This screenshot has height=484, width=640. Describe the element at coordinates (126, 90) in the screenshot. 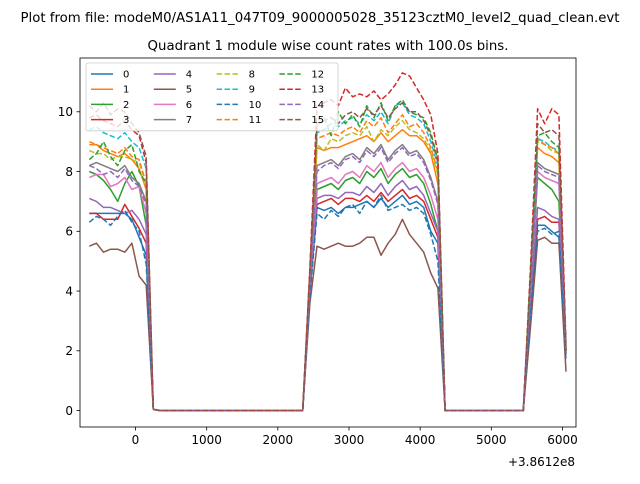

I see `legend-label-1: 1` at that location.